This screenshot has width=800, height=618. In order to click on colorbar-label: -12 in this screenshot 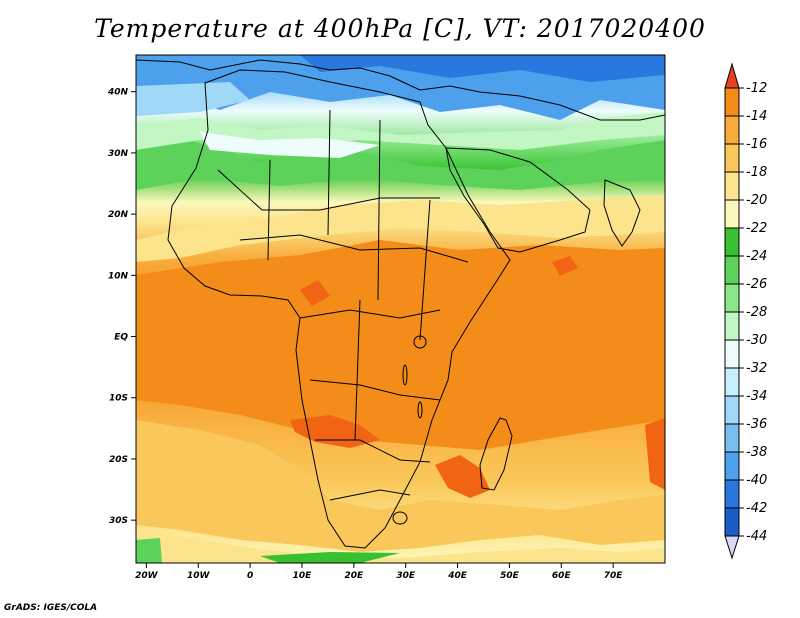, I will do `click(756, 88)`.